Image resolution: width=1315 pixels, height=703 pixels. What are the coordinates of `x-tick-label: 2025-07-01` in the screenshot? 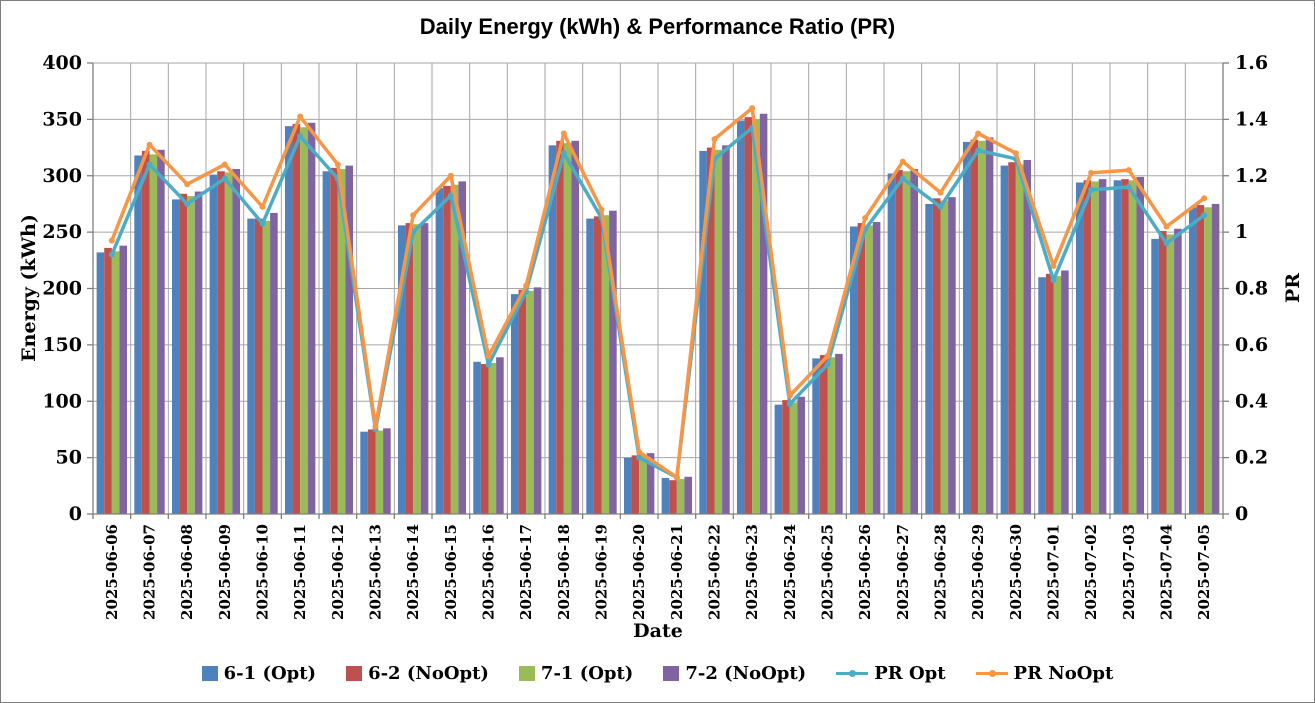 It's located at (1054, 572).